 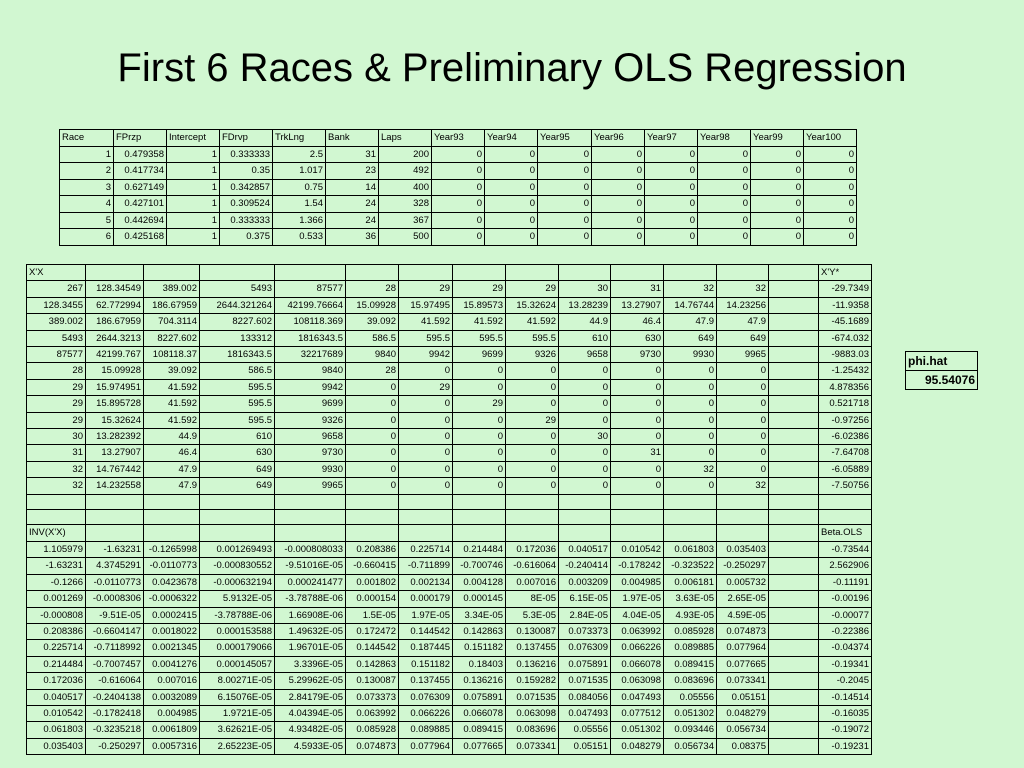 I want to click on table-cell: 0.074873, so click(x=372, y=746).